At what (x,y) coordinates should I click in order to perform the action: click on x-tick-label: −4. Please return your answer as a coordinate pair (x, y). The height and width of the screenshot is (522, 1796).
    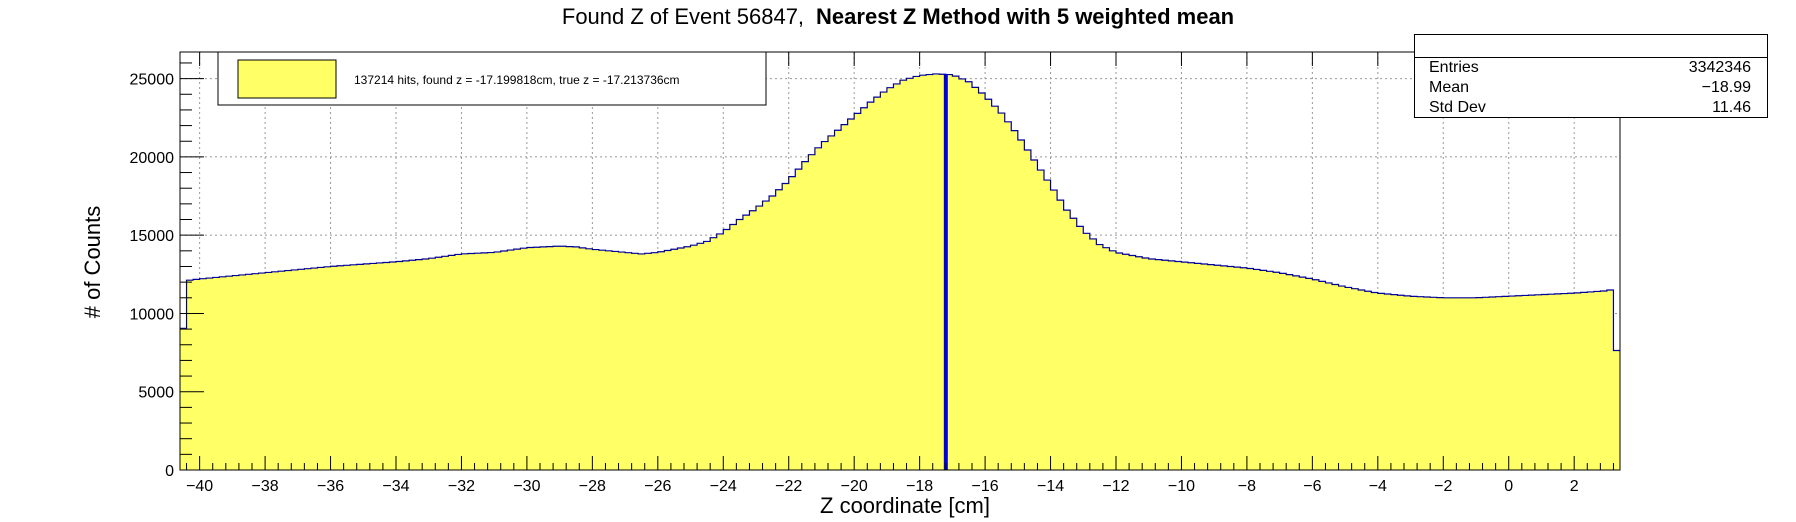
    Looking at the image, I should click on (1378, 486).